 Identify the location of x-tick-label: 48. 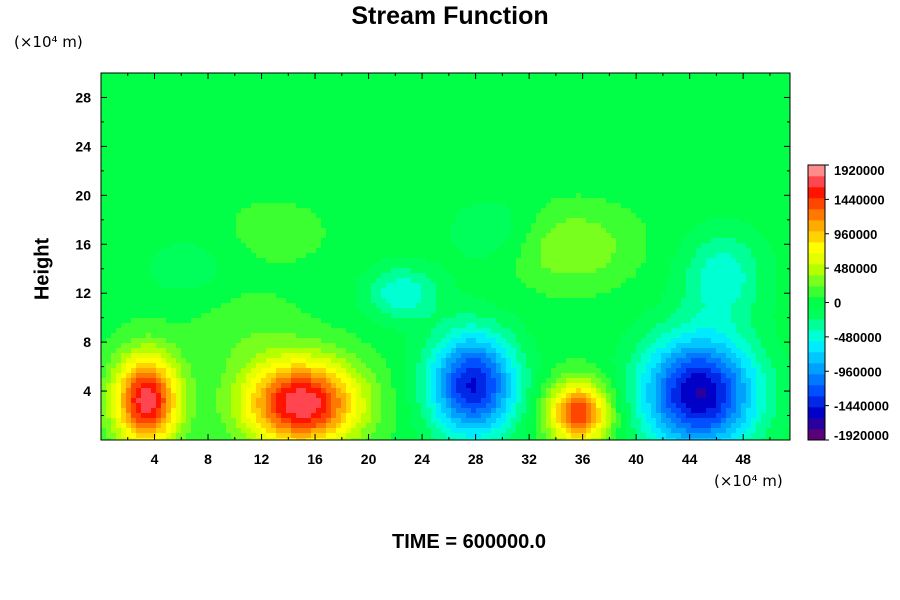
(743, 459).